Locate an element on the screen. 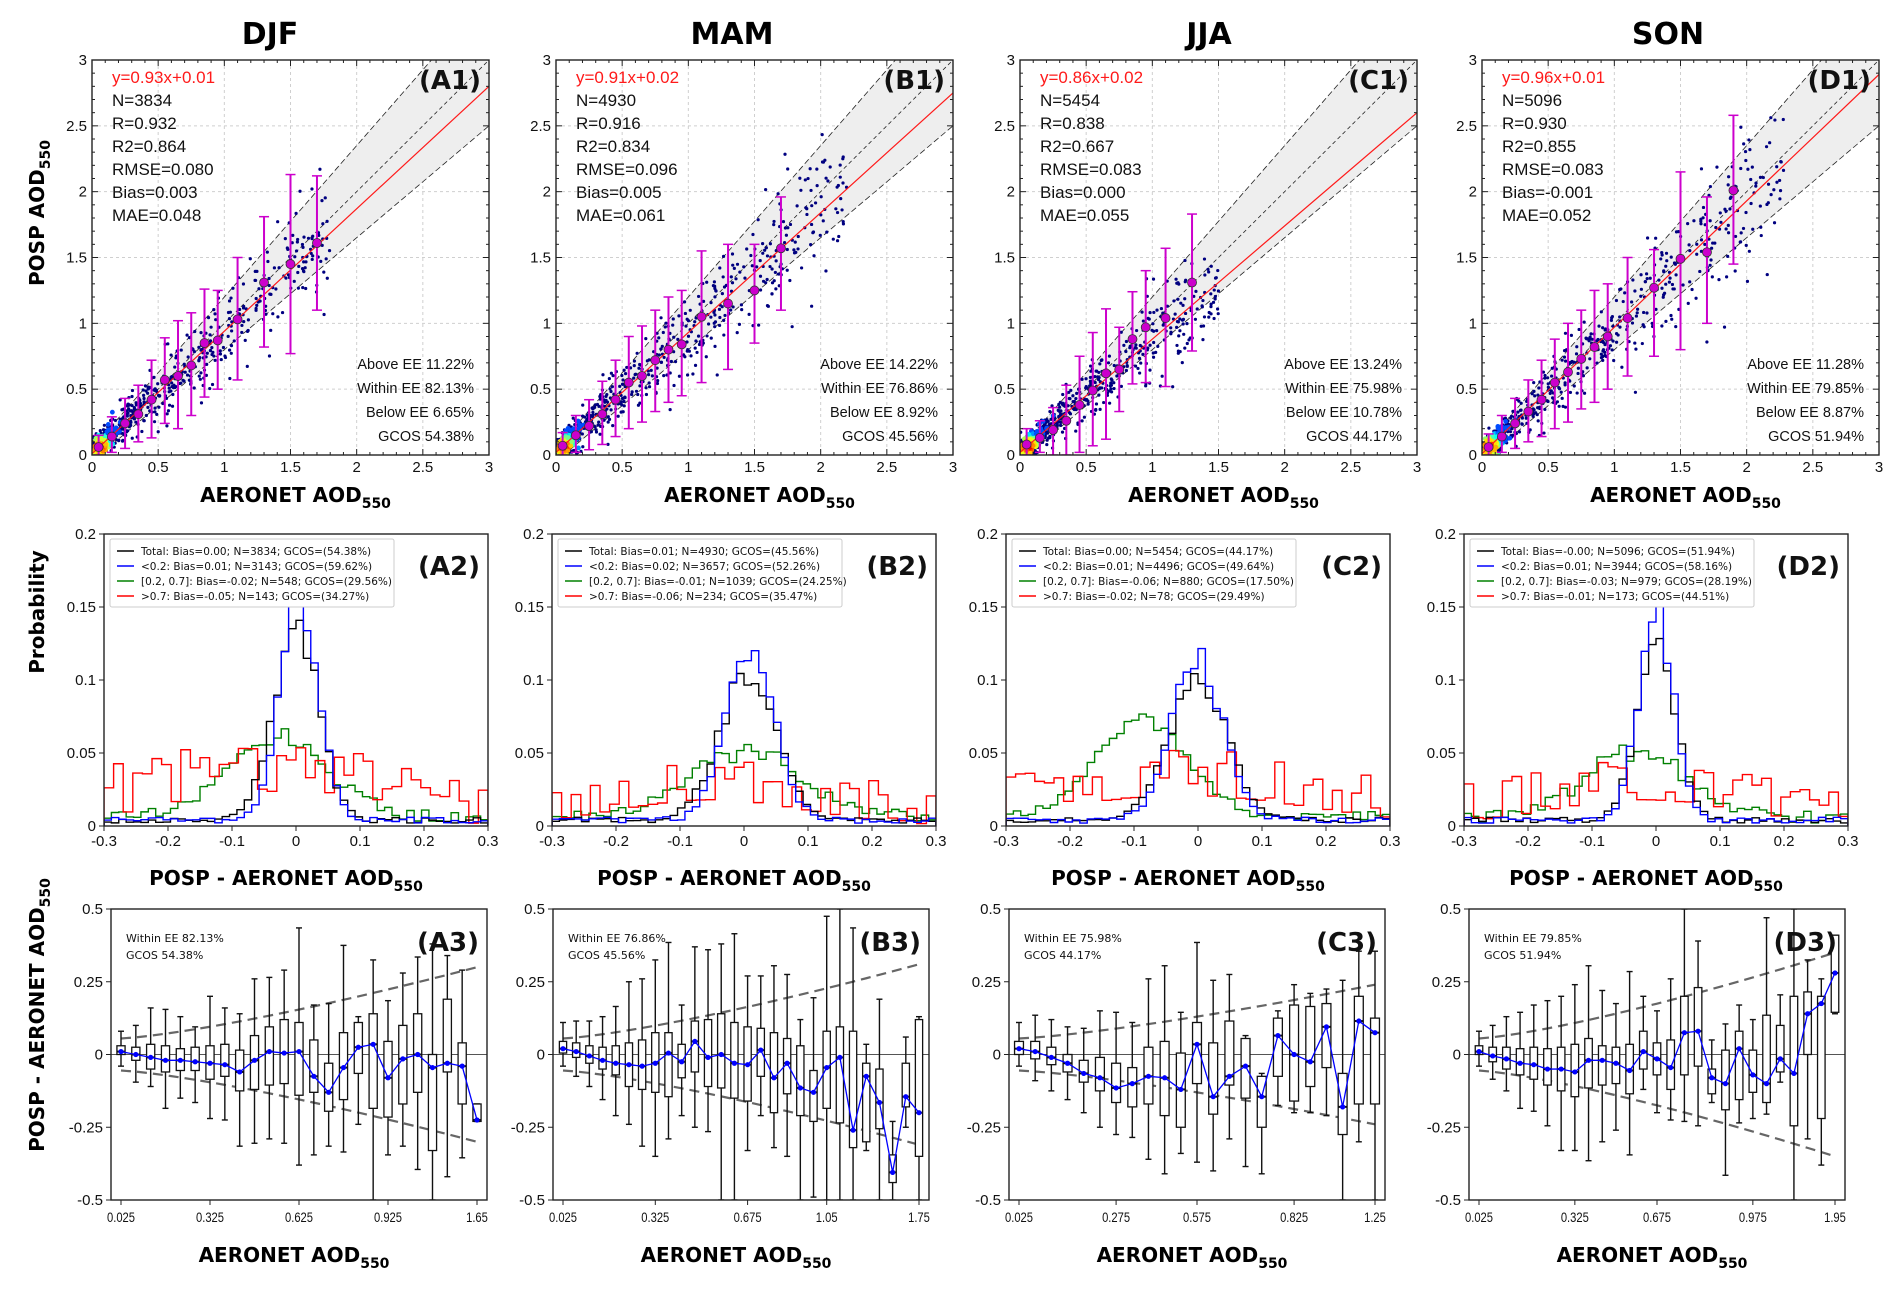  x-axis-label-A2-main: POSP - AERONET AOD is located at coordinates (271, 878).